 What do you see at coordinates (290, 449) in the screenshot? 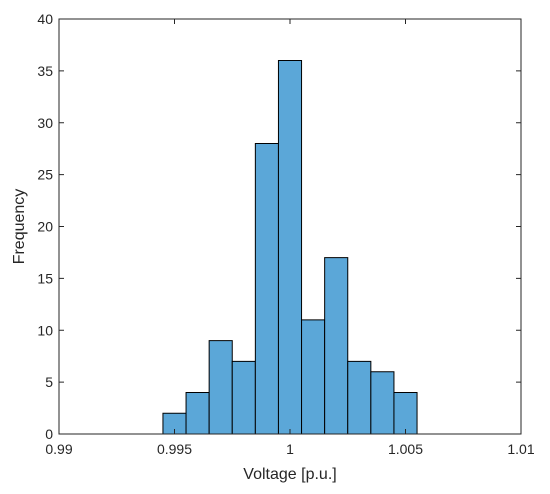
I see `x-tick-label-2: 1` at bounding box center [290, 449].